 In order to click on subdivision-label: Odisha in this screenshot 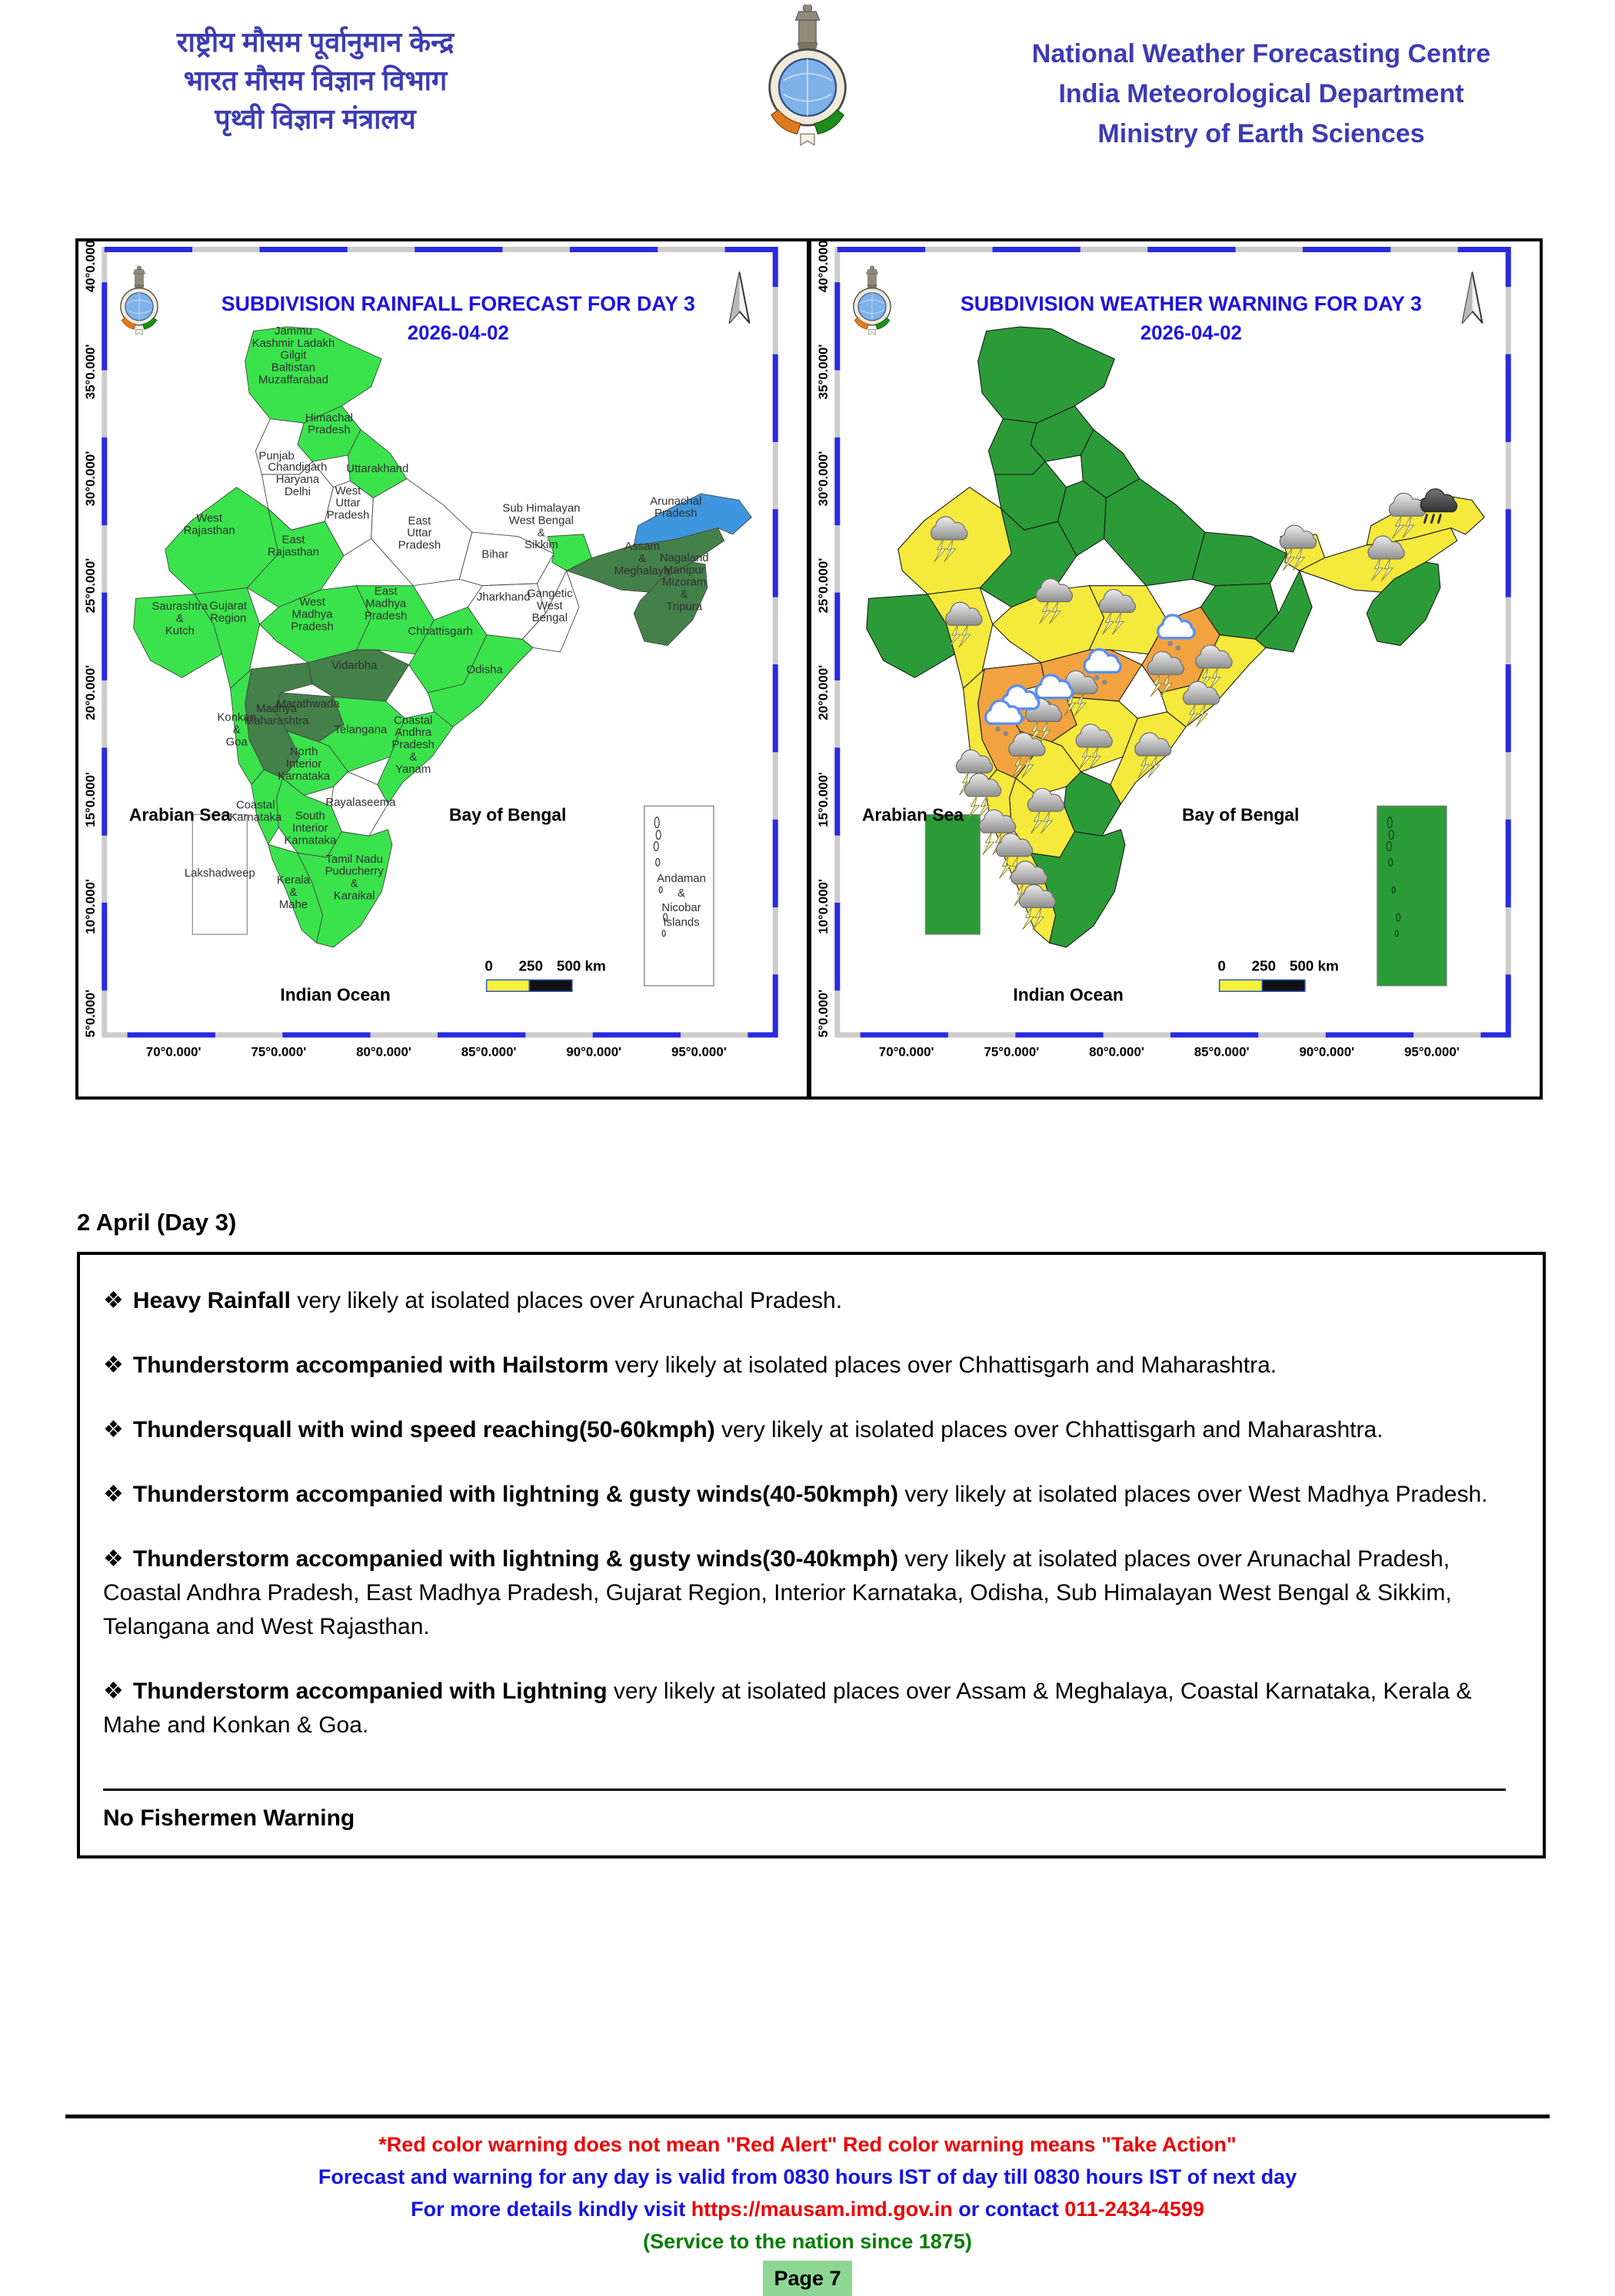, I will do `click(485, 670)`.